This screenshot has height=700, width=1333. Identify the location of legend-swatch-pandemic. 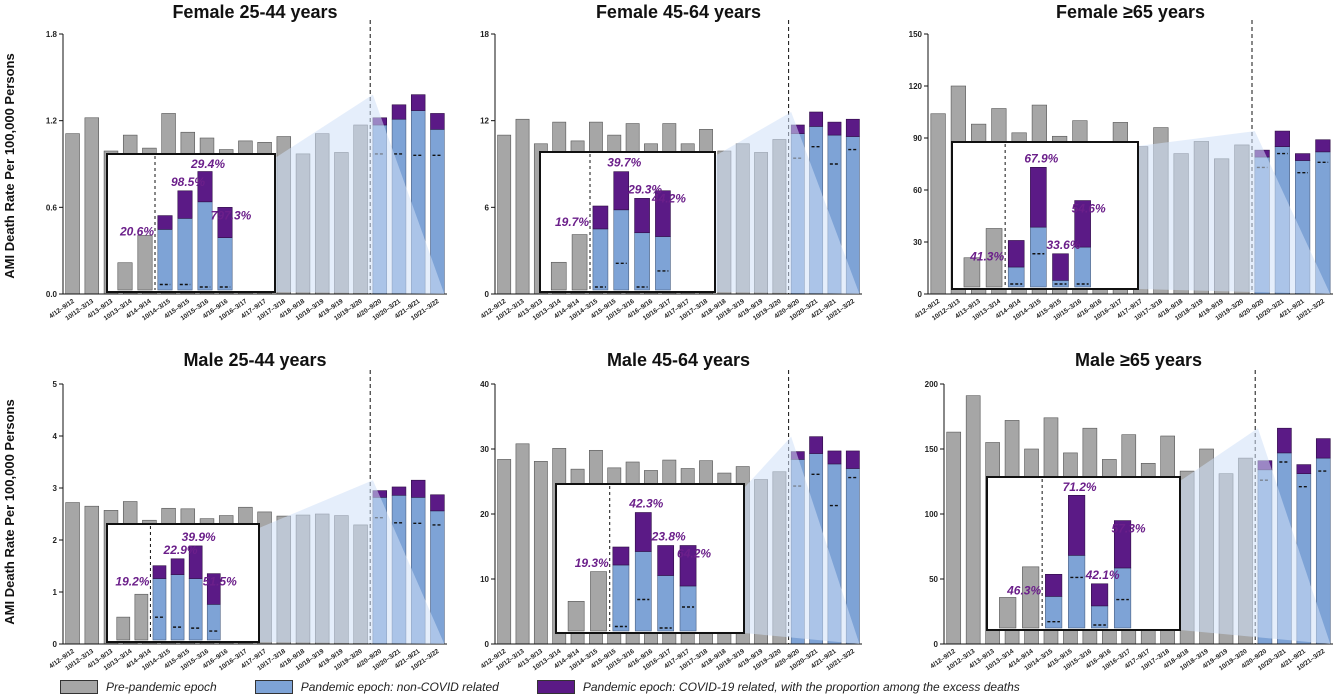
(273, 687).